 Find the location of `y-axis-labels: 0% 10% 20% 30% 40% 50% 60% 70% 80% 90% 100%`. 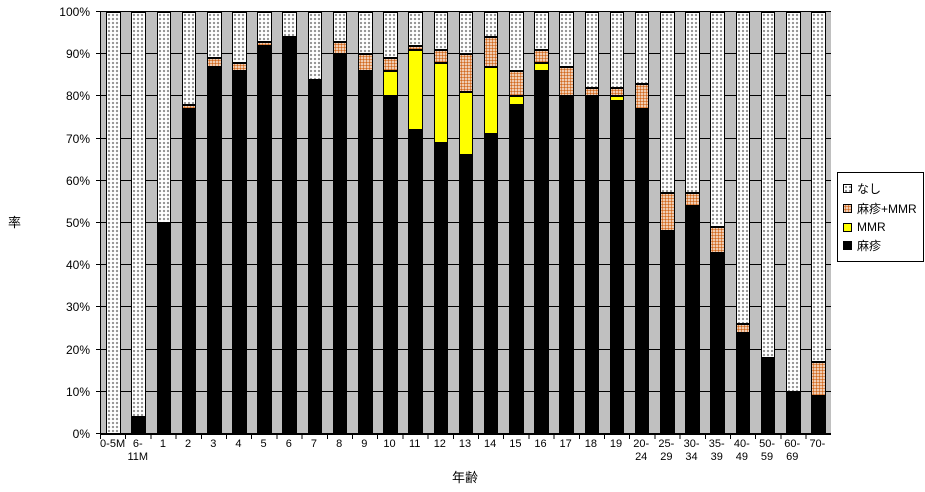

y-axis-labels: 0% 10% 20% 30% 40% 50% 60% 70% 80% 90% 100% is located at coordinates (47, 223).